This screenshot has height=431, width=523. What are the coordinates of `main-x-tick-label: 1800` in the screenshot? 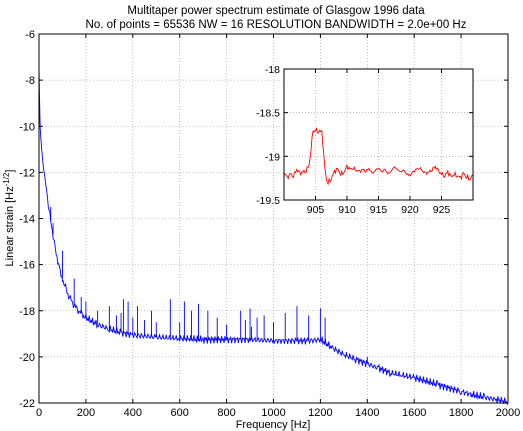 It's located at (461, 413).